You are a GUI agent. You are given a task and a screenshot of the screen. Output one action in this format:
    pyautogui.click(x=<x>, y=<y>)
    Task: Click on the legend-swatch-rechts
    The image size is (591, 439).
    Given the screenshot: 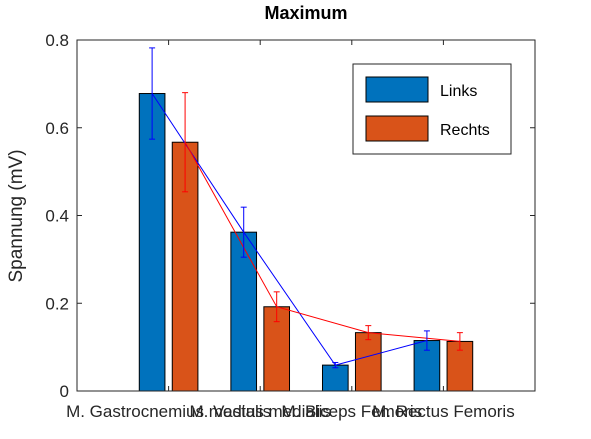 What is the action you would take?
    pyautogui.click(x=397, y=128)
    